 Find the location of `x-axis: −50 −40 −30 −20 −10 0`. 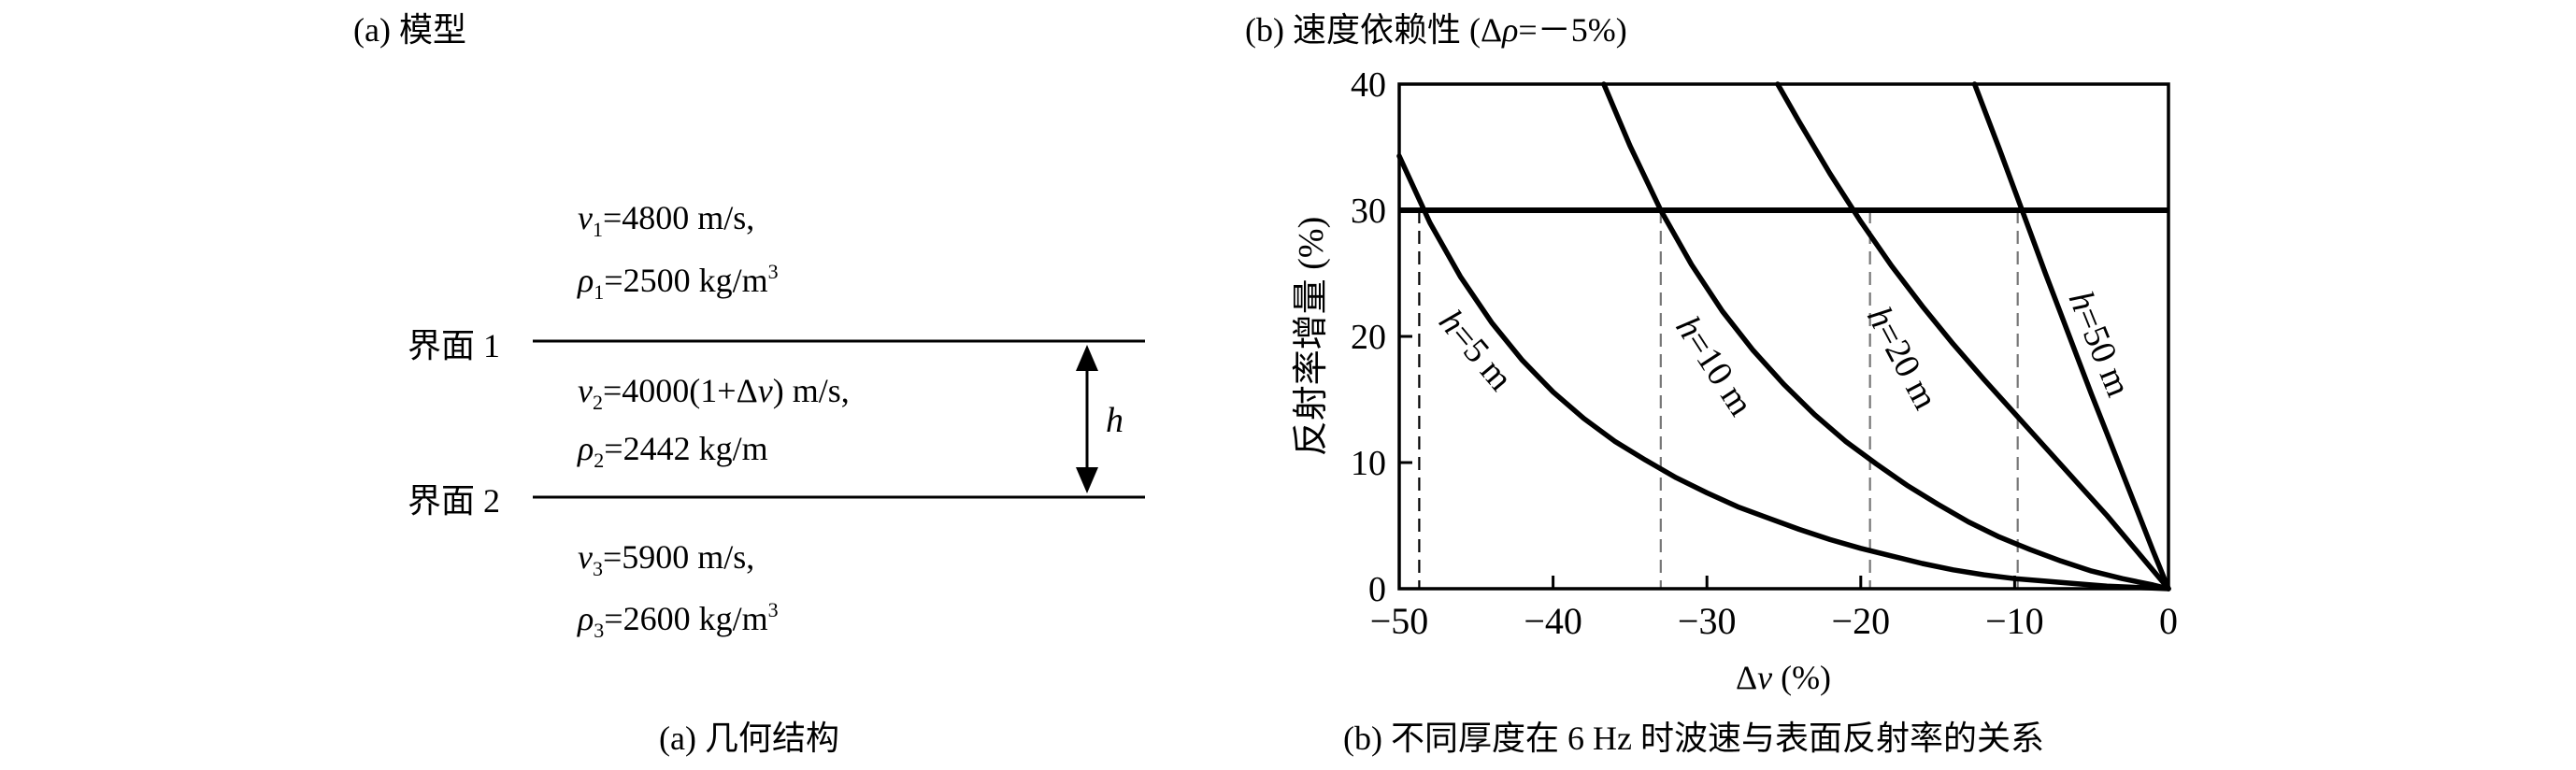

x-axis: −50 −40 −30 −20 −10 0 is located at coordinates (1774, 609).